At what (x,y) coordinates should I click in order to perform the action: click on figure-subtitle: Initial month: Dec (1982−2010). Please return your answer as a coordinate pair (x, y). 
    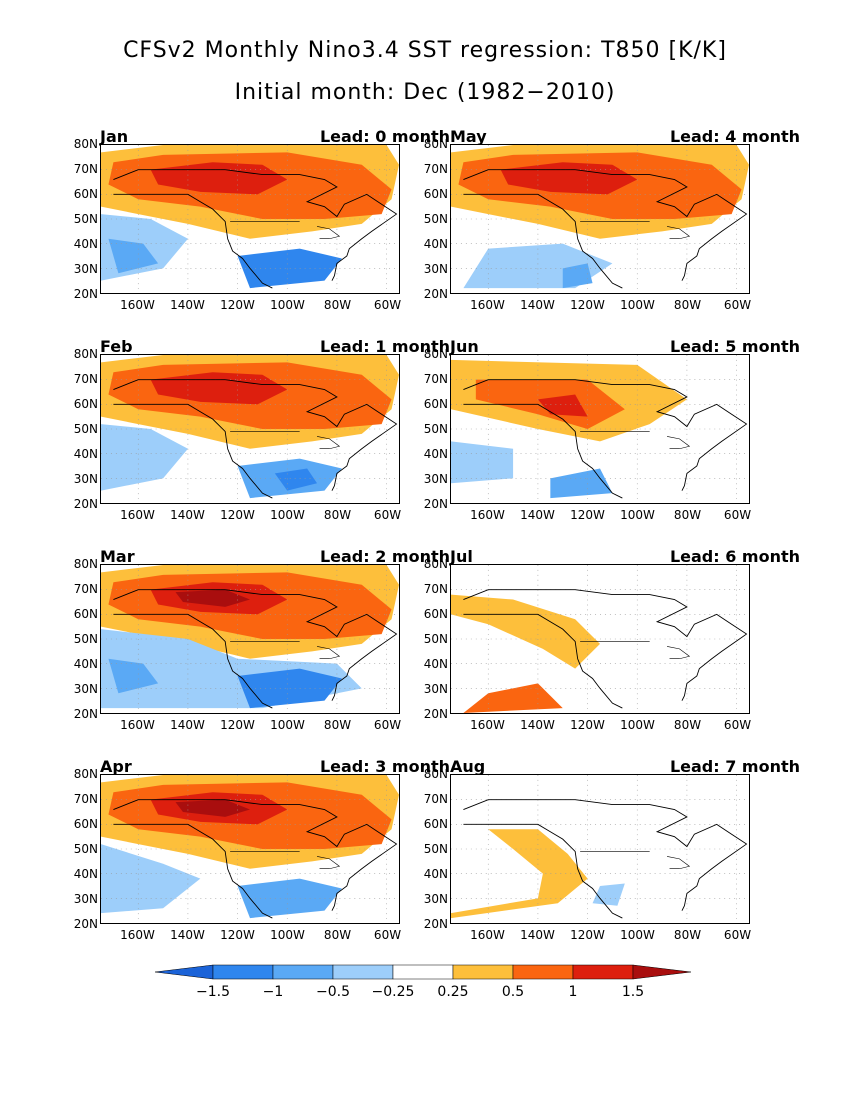
    Looking at the image, I should click on (425, 92).